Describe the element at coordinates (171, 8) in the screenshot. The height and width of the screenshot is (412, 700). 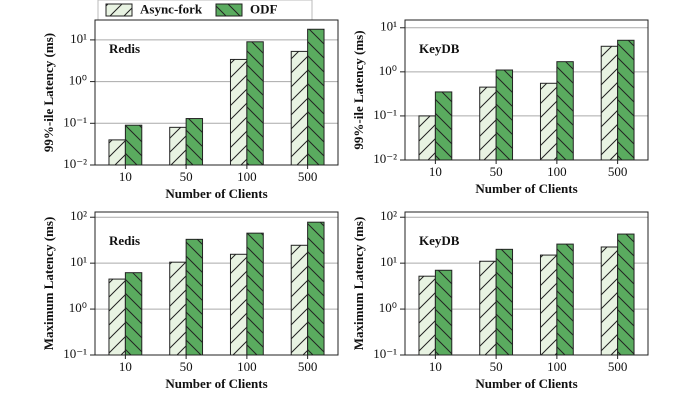
I see `legend-label: Async-fork` at that location.